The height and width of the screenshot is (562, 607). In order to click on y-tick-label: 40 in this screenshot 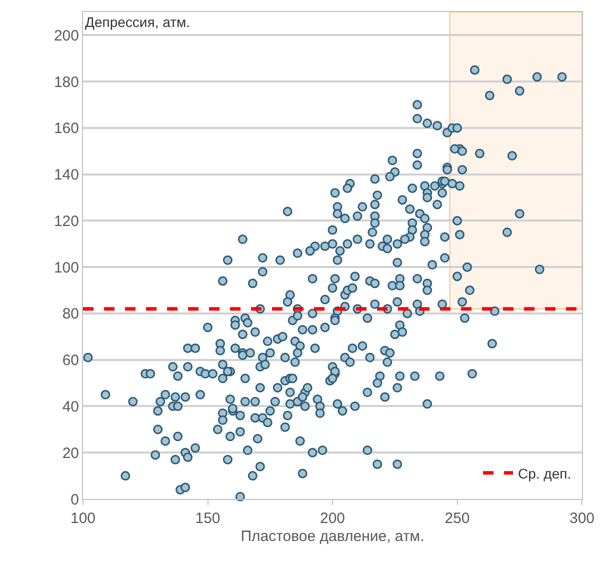, I will do `click(70, 407)`.